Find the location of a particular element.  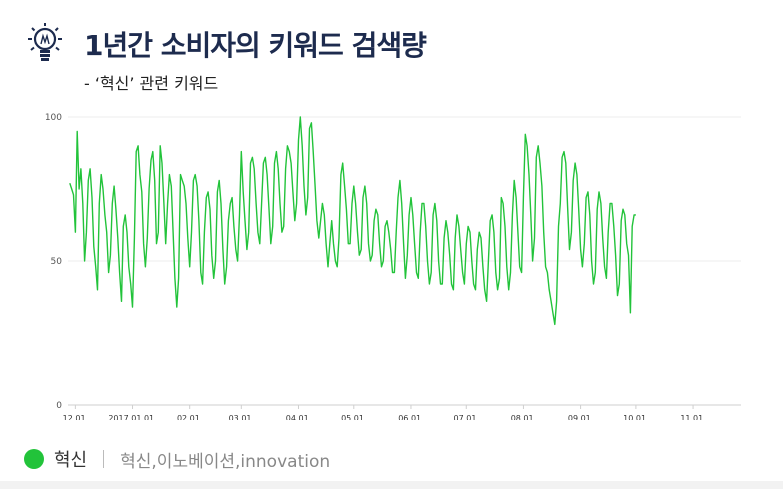

x-tick-label: 03.01. is located at coordinates (241, 417).